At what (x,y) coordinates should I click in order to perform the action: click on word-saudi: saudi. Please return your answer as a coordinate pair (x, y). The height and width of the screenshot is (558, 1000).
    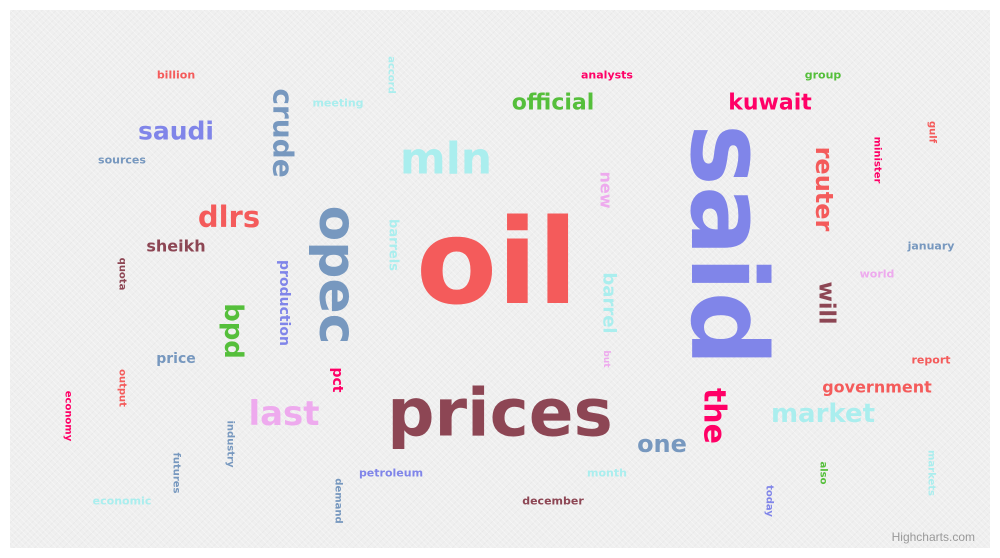
    Looking at the image, I should click on (176, 131).